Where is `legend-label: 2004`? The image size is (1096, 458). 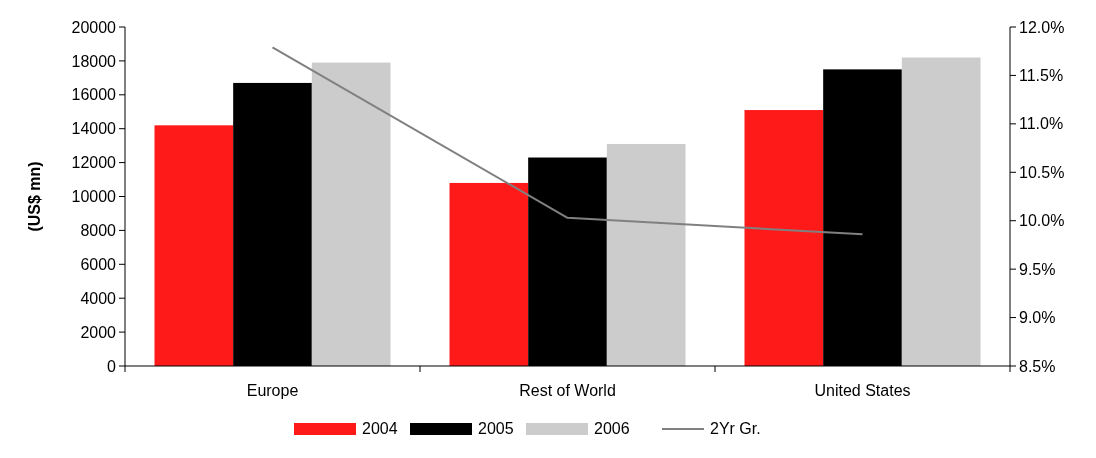
legend-label: 2004 is located at coordinates (380, 428).